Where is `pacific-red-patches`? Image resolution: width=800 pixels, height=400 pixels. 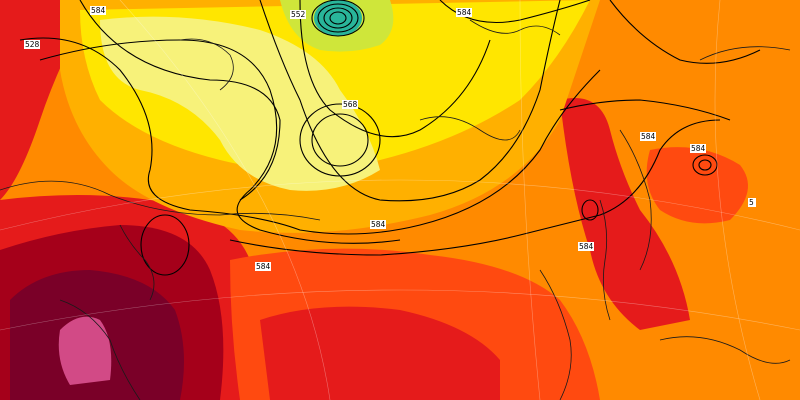
pacific-red-patches is located at coordinates (697, 185).